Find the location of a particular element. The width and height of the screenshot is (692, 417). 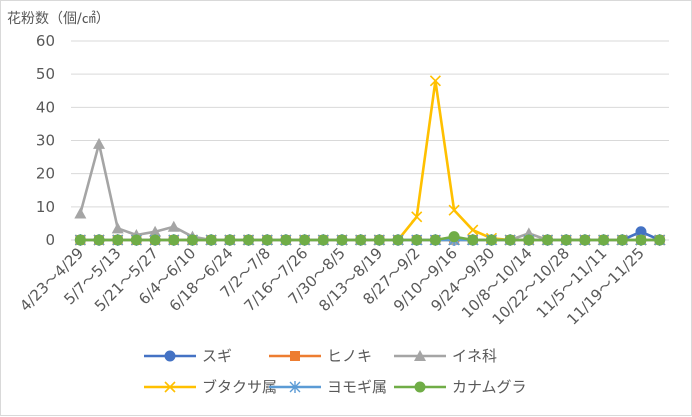

legend-item: スギ is located at coordinates (188, 356).